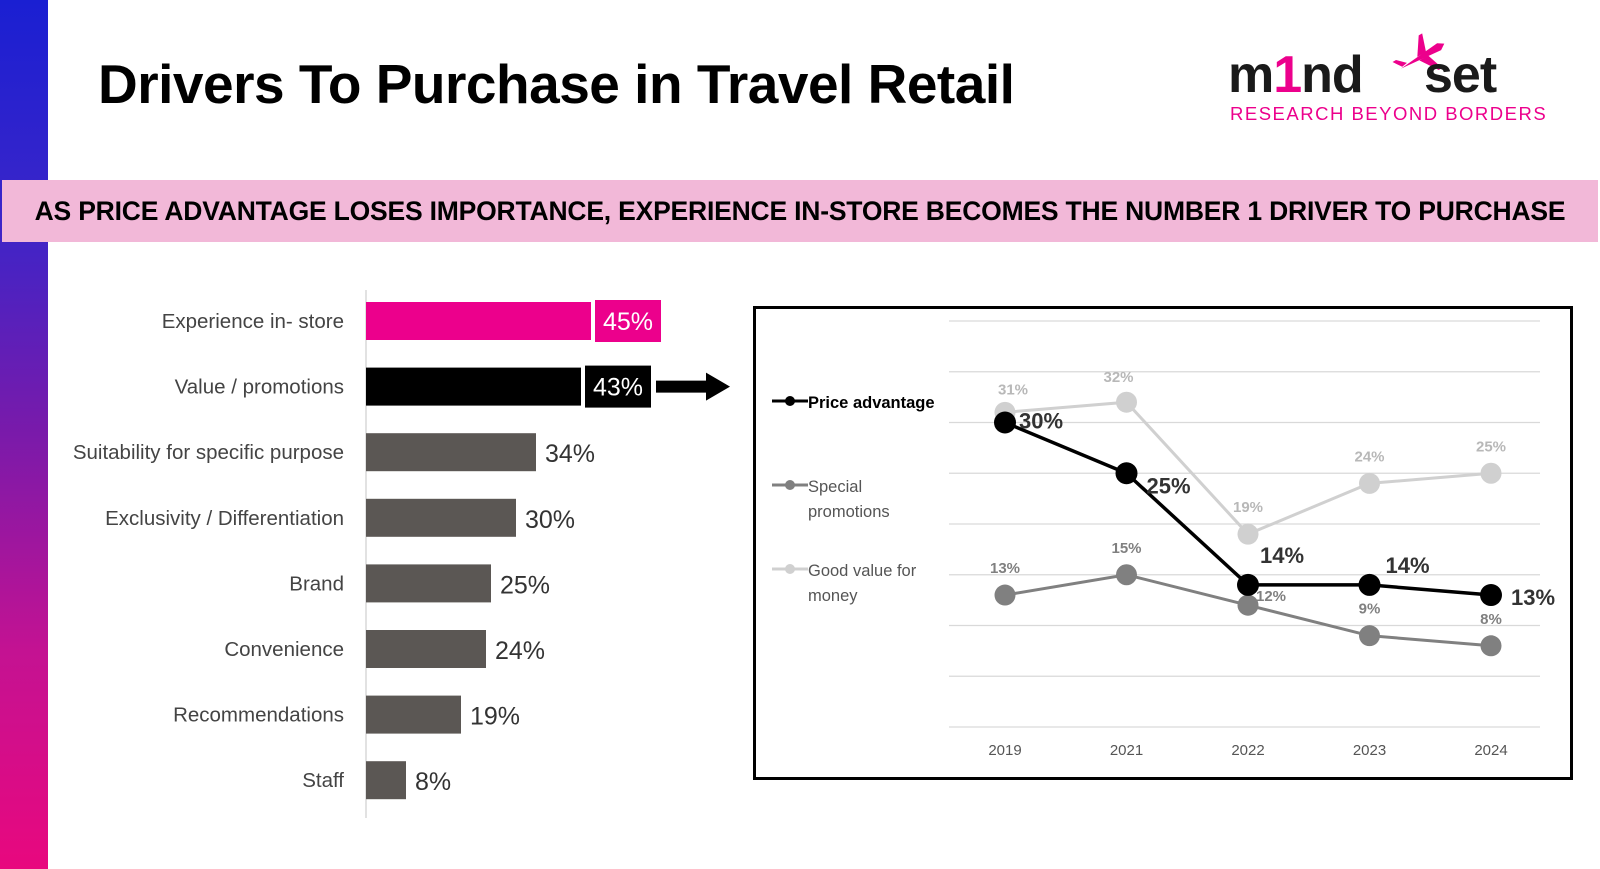 This screenshot has height=869, width=1600. What do you see at coordinates (433, 782) in the screenshot?
I see `value-label: 8%` at bounding box center [433, 782].